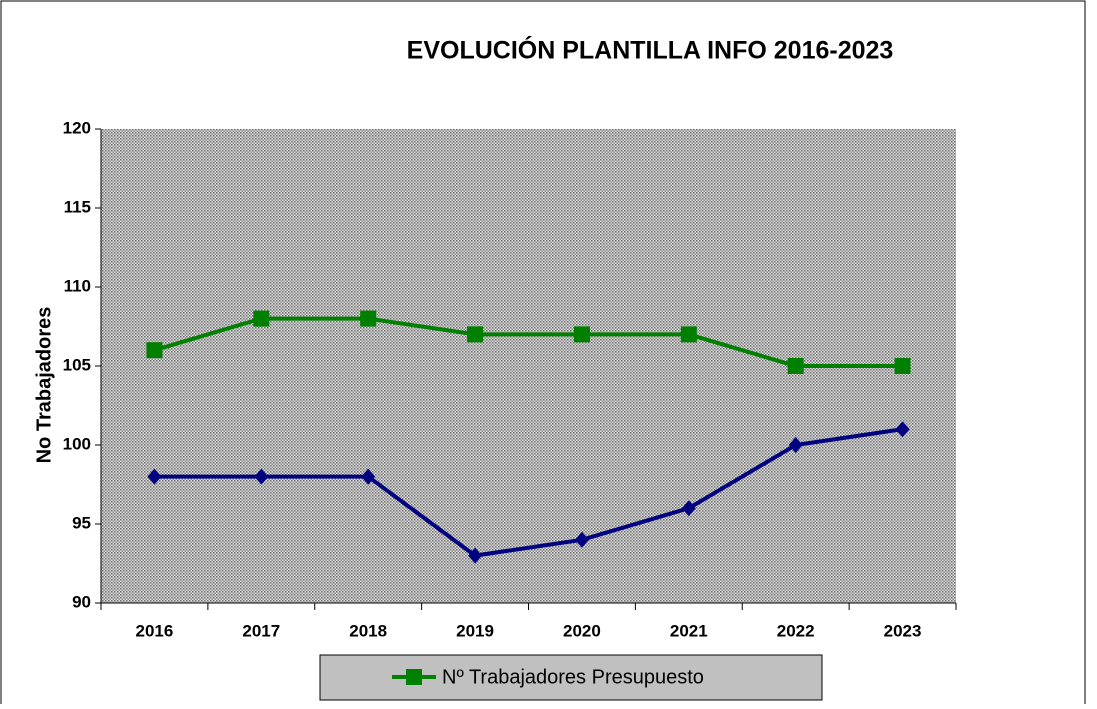  Describe the element at coordinates (77, 364) in the screenshot. I see `y-tick-label: 105` at that location.